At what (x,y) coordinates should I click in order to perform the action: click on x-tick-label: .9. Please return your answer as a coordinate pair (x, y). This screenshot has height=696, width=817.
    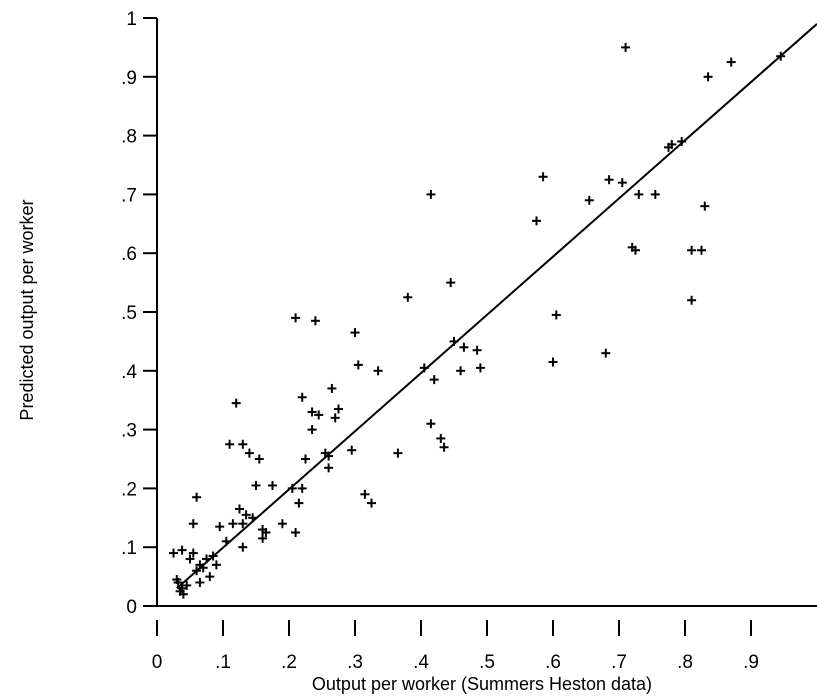
    Looking at the image, I should click on (751, 662).